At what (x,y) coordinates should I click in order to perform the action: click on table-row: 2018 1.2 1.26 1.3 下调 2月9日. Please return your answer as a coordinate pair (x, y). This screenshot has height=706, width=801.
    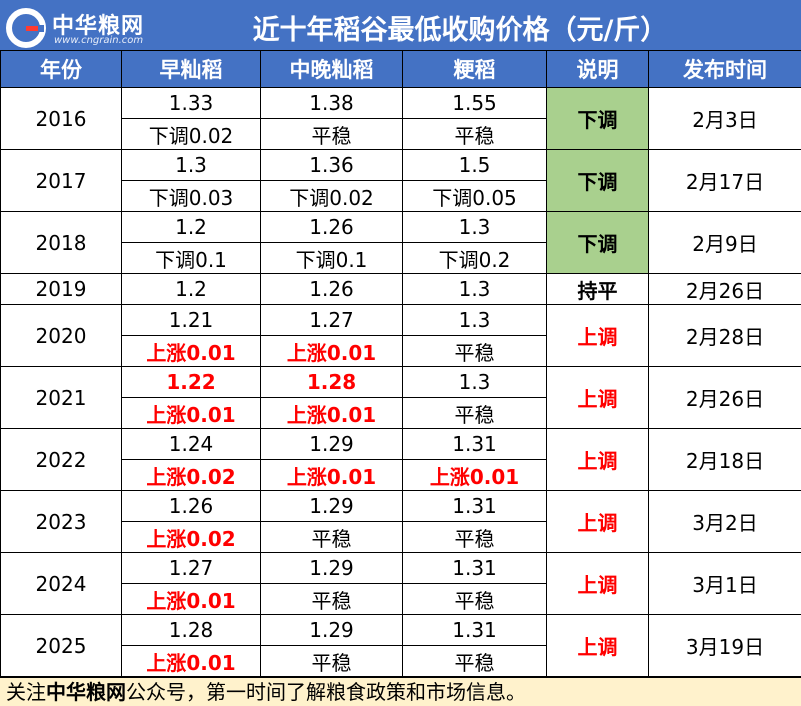
    Looking at the image, I should click on (400, 242).